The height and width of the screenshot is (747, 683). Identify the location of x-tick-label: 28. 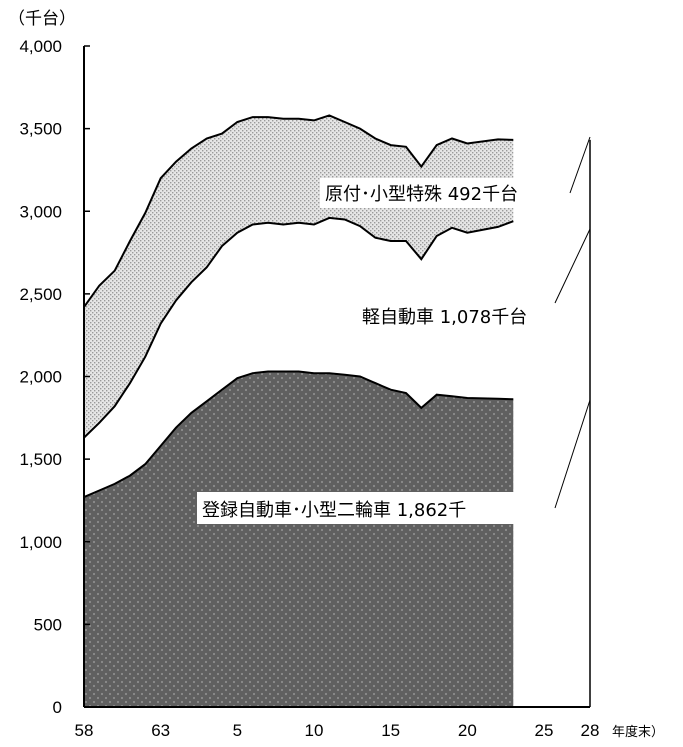
(590, 730).